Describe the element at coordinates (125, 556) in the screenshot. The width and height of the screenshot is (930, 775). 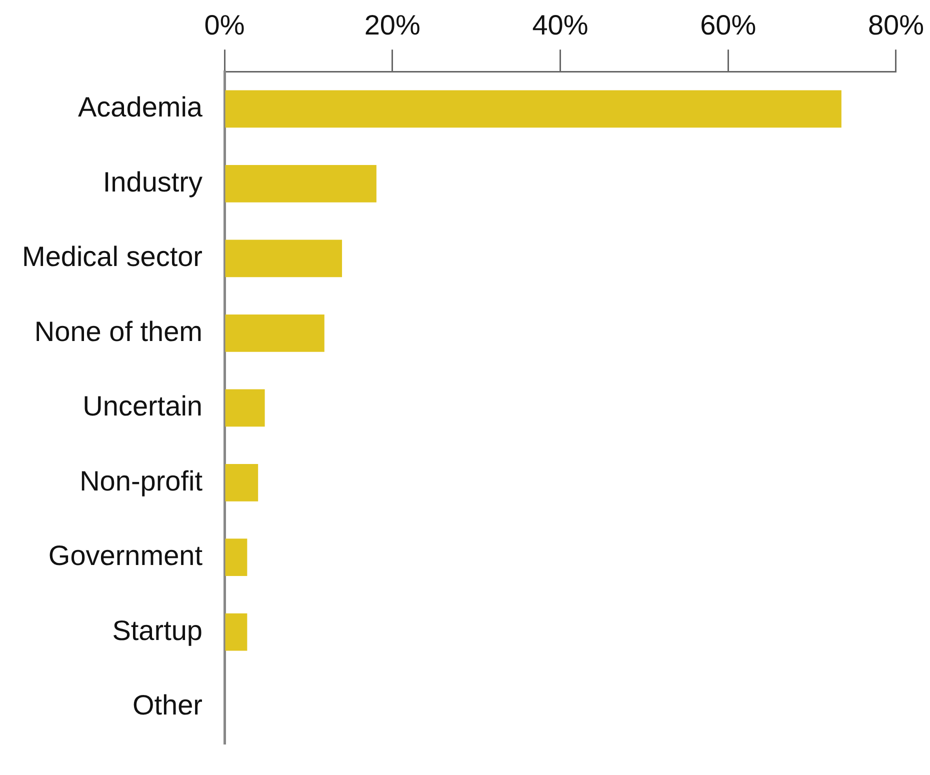
I see `y-tick-label: Government` at that location.